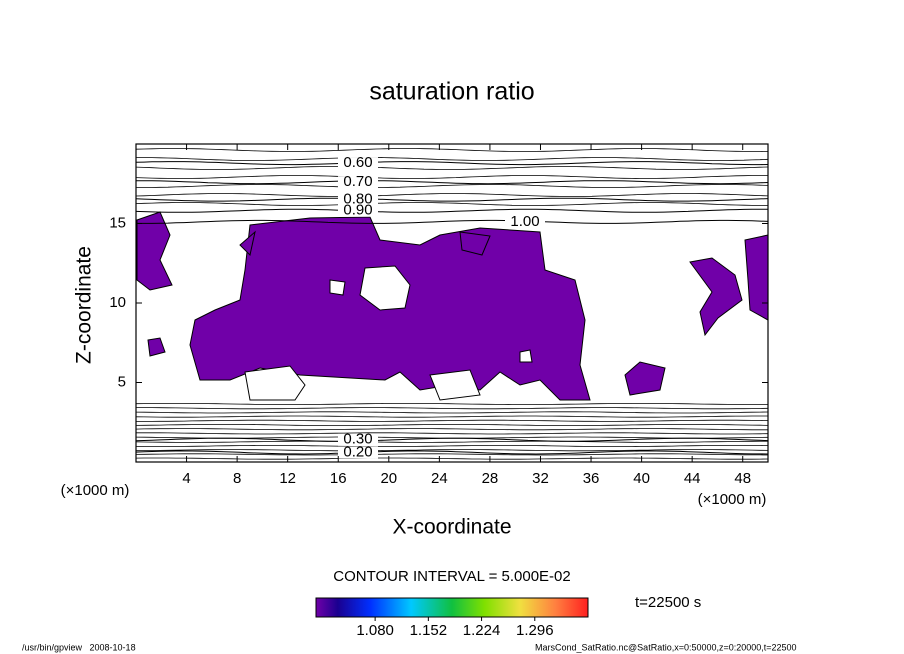 The height and width of the screenshot is (654, 904). I want to click on contour-label: 0.80, so click(357, 199).